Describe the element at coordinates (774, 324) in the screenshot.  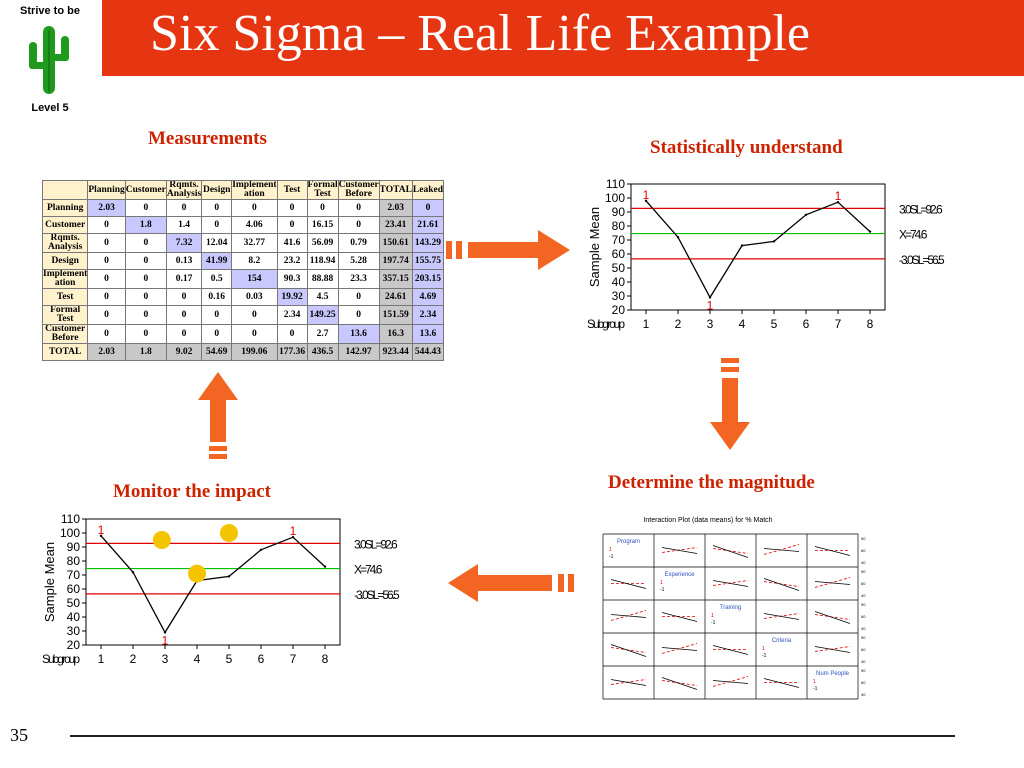
I see `x-tick-label: 5` at that location.